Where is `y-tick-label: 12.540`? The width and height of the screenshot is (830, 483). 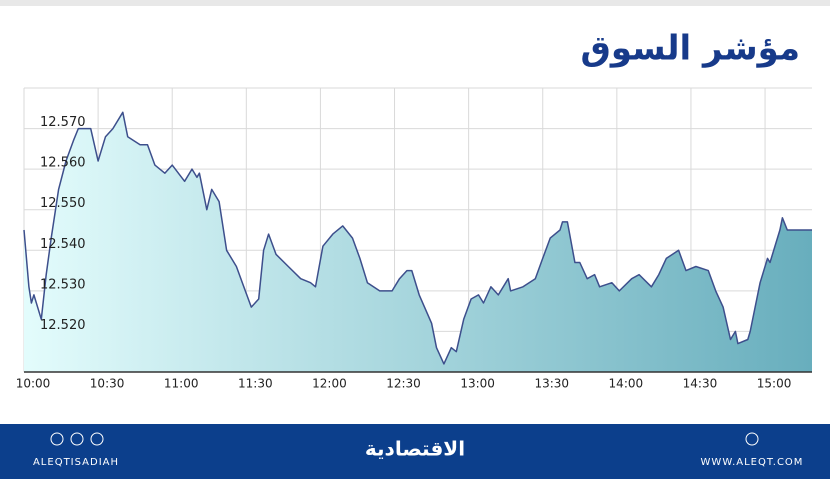
y-tick-label: 12.540 is located at coordinates (63, 244).